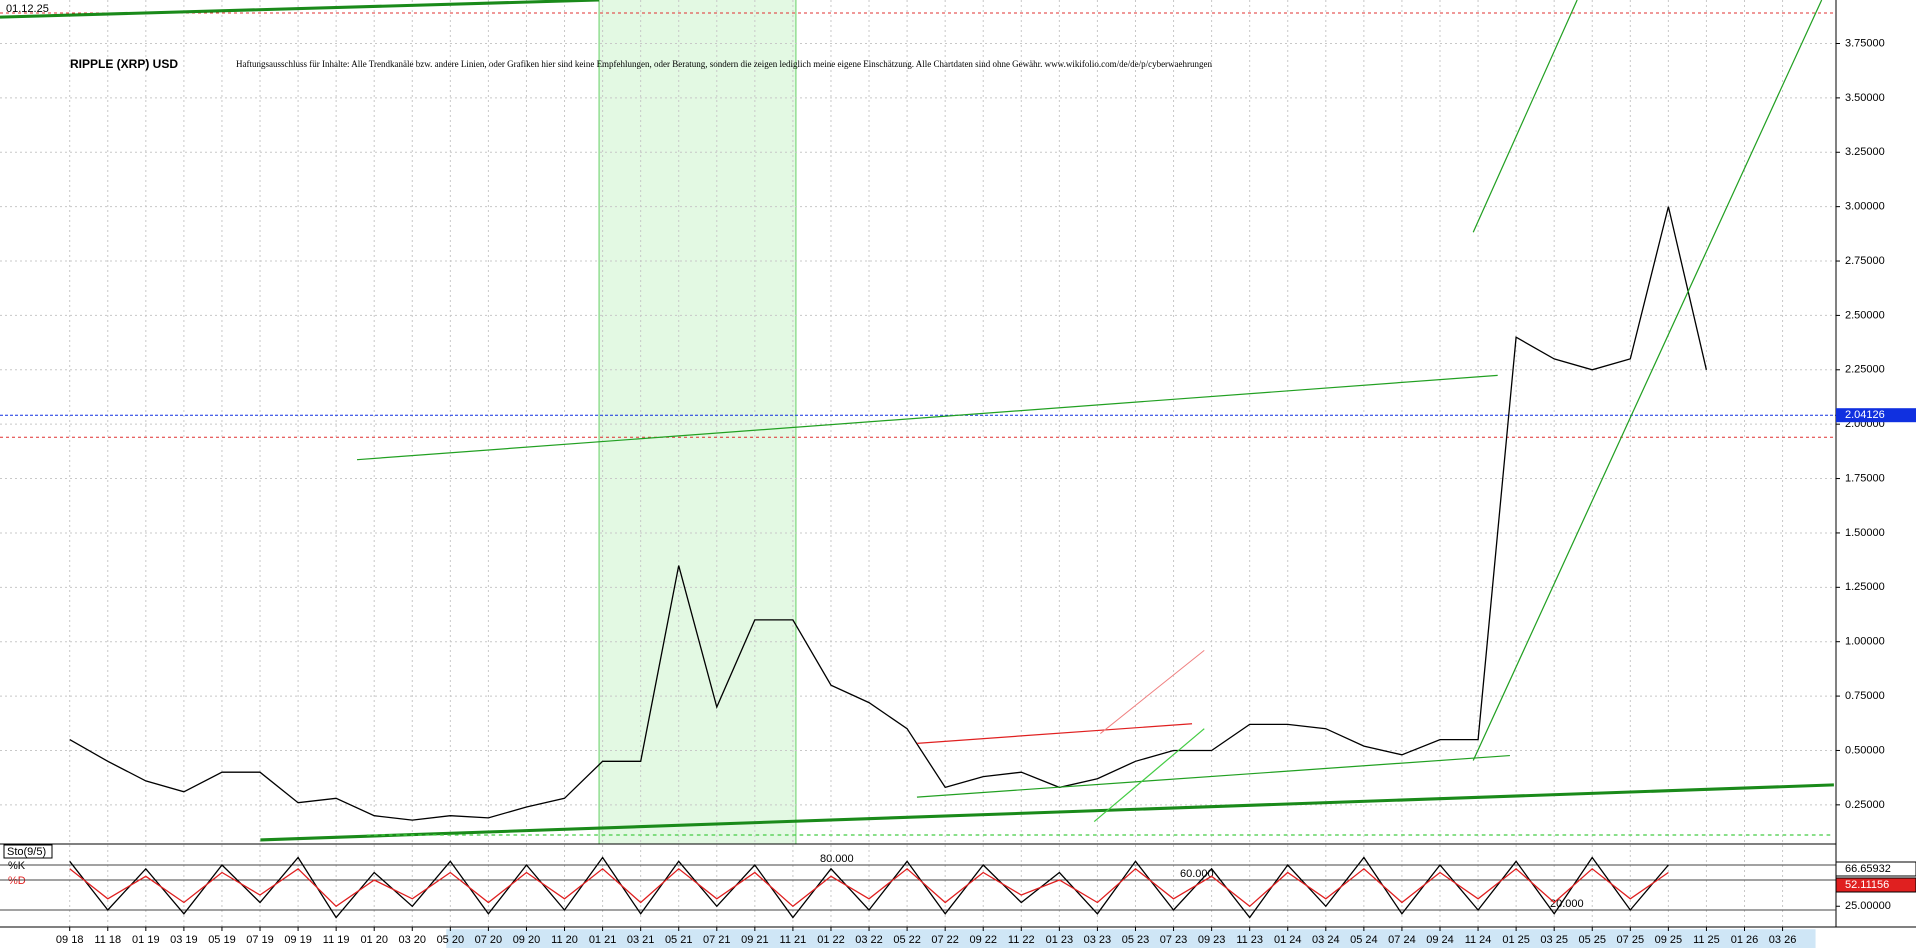 The width and height of the screenshot is (1916, 948). I want to click on x-tick-label: 03 26, so click(1783, 940).